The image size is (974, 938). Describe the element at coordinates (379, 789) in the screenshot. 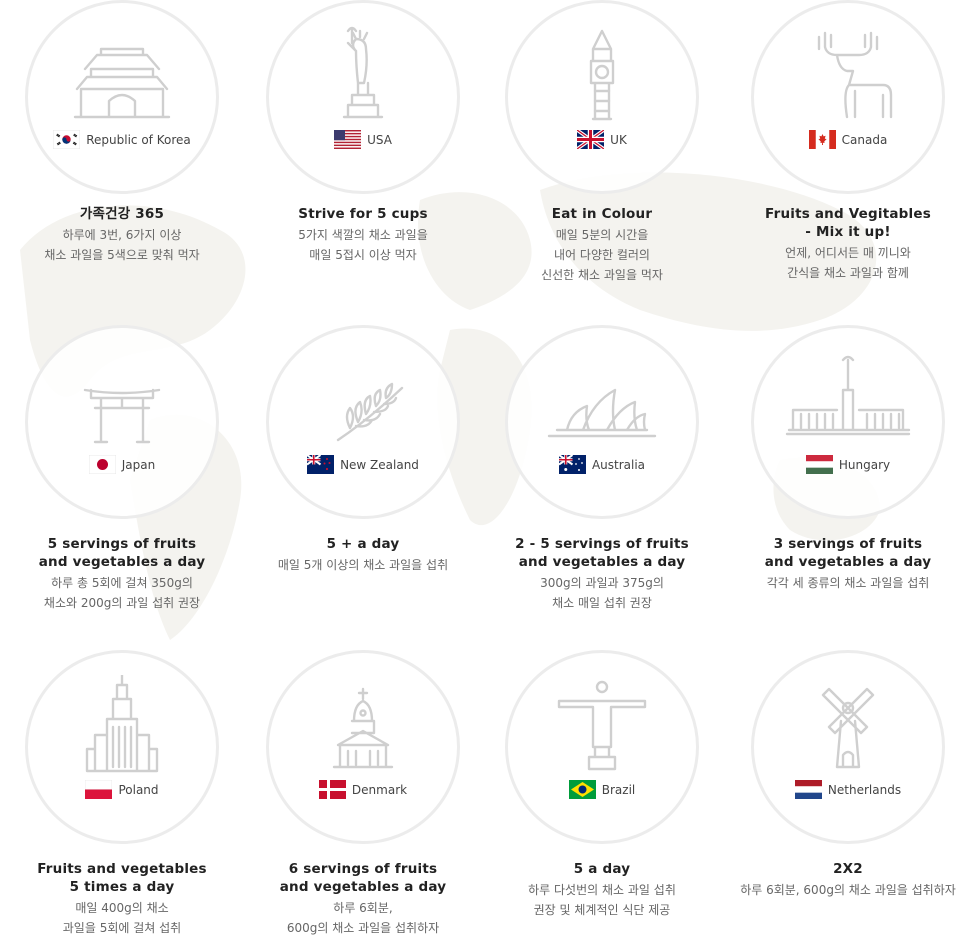

I see `country-label: Denmark` at that location.